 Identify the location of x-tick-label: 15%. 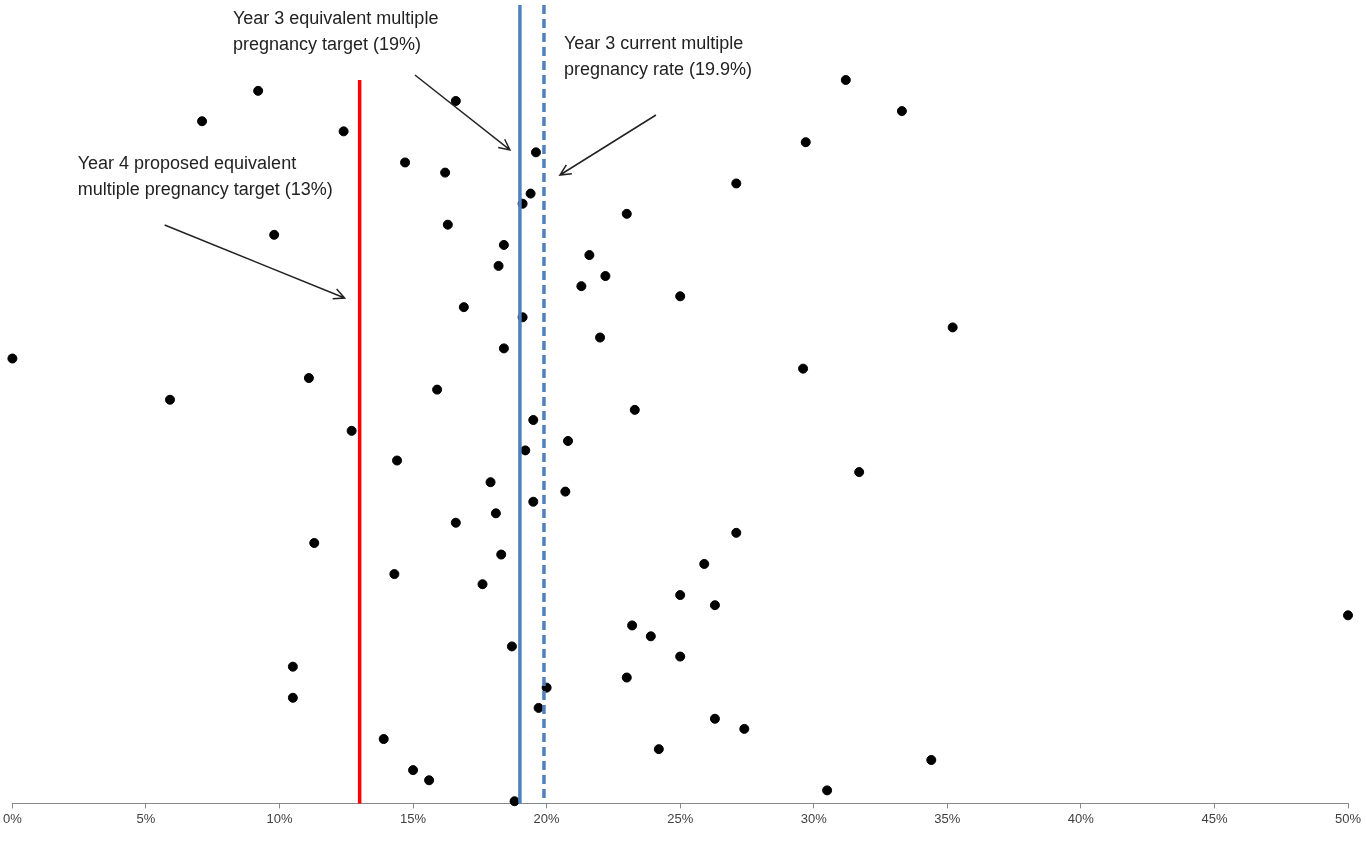
(413, 818).